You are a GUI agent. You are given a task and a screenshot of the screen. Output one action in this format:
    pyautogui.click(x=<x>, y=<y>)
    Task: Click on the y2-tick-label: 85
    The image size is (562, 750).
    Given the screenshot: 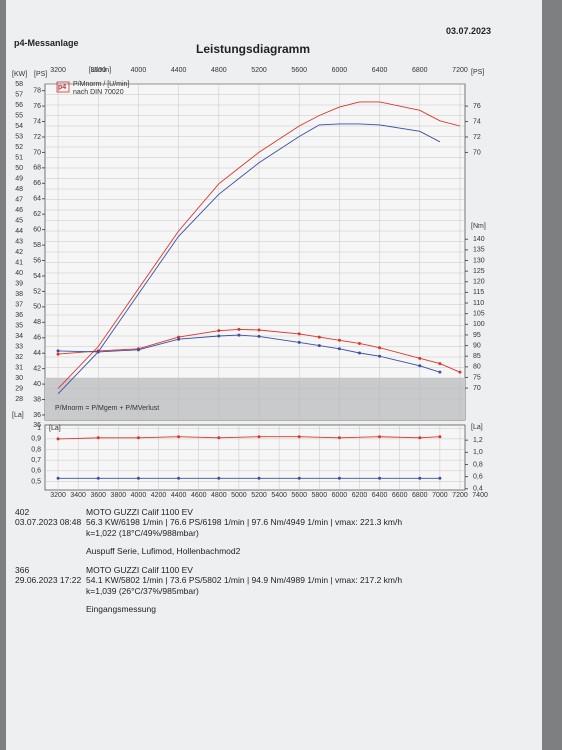 What is the action you would take?
    pyautogui.click(x=477, y=356)
    